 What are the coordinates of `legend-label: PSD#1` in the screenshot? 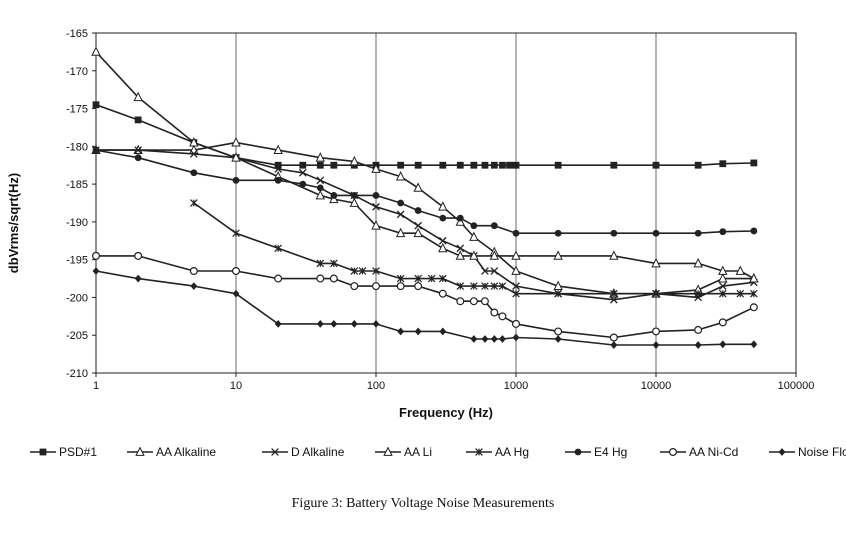 It's located at (78, 452).